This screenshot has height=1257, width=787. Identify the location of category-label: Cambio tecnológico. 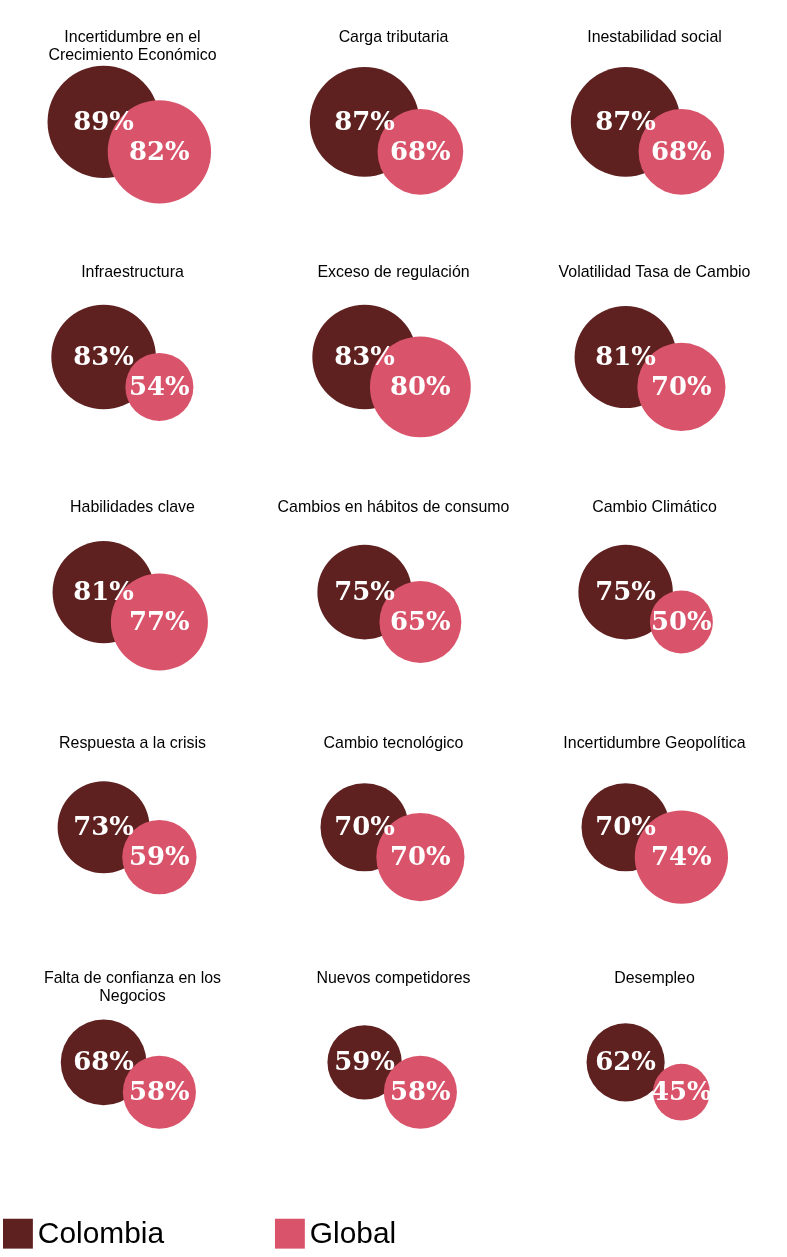
(393, 742).